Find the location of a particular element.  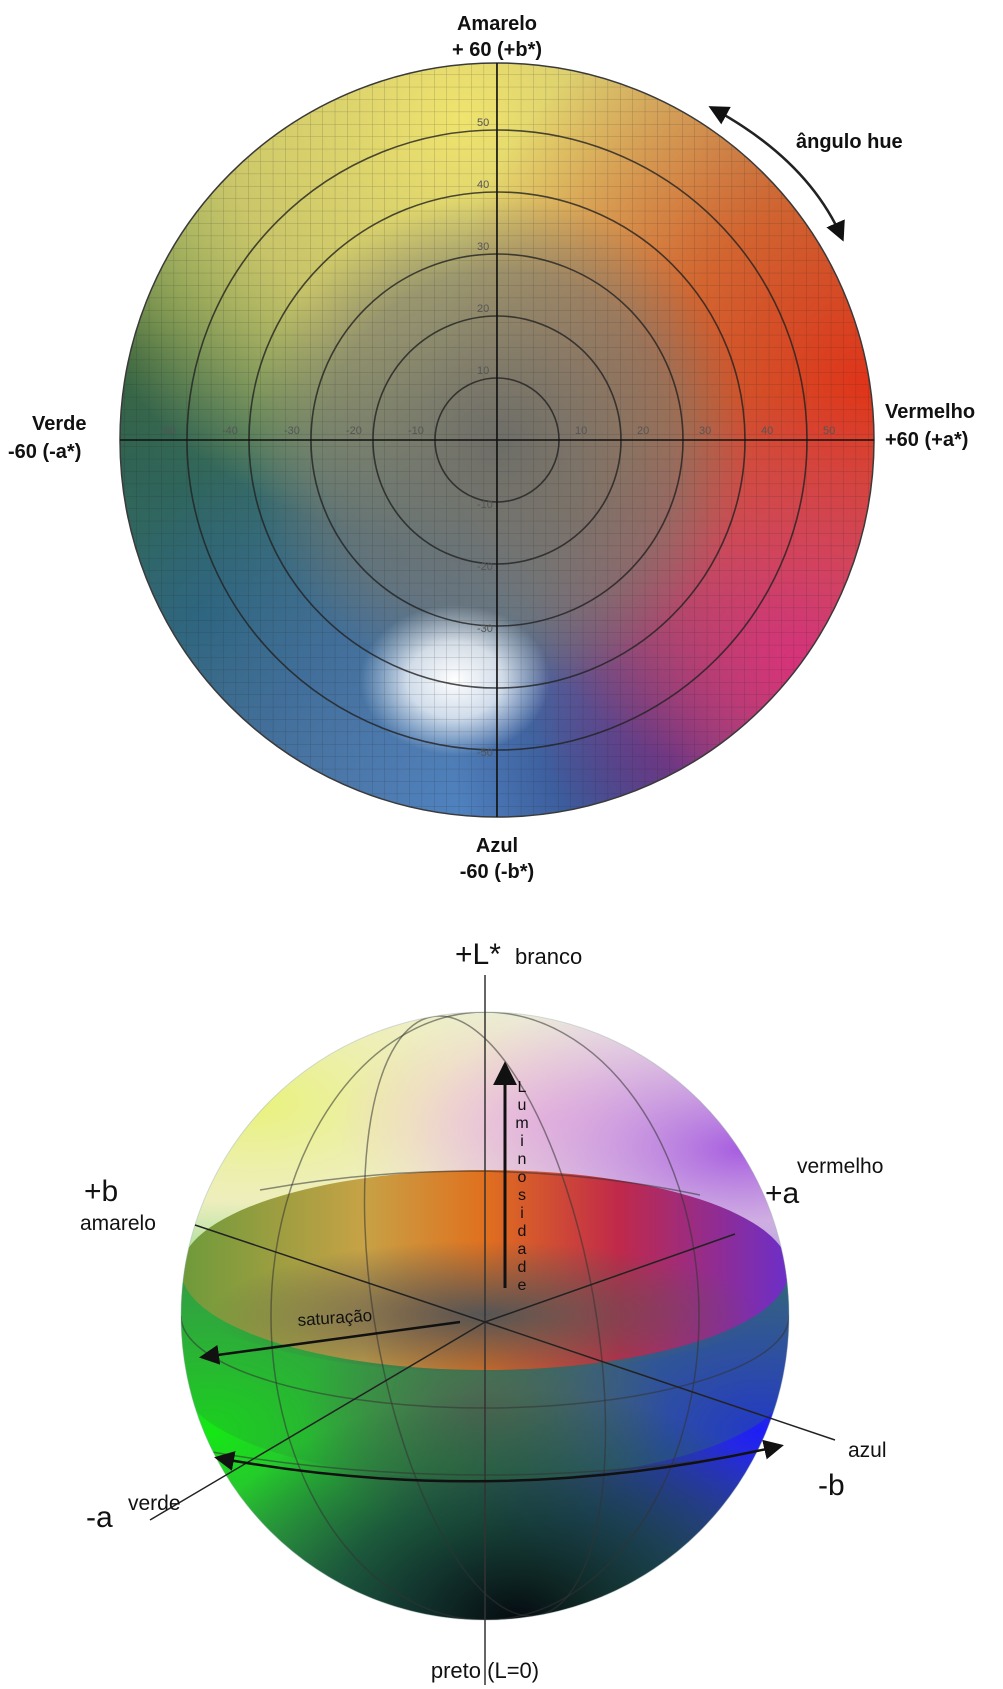

tick-b-50: 50 is located at coordinates (483, 123).